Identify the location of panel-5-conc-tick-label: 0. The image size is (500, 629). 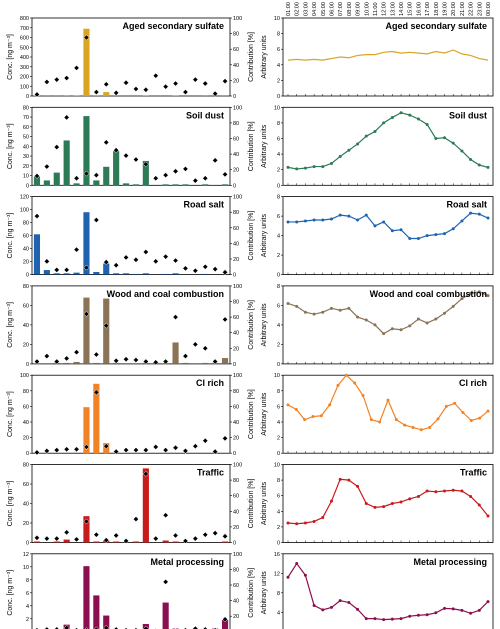
(27, 454).